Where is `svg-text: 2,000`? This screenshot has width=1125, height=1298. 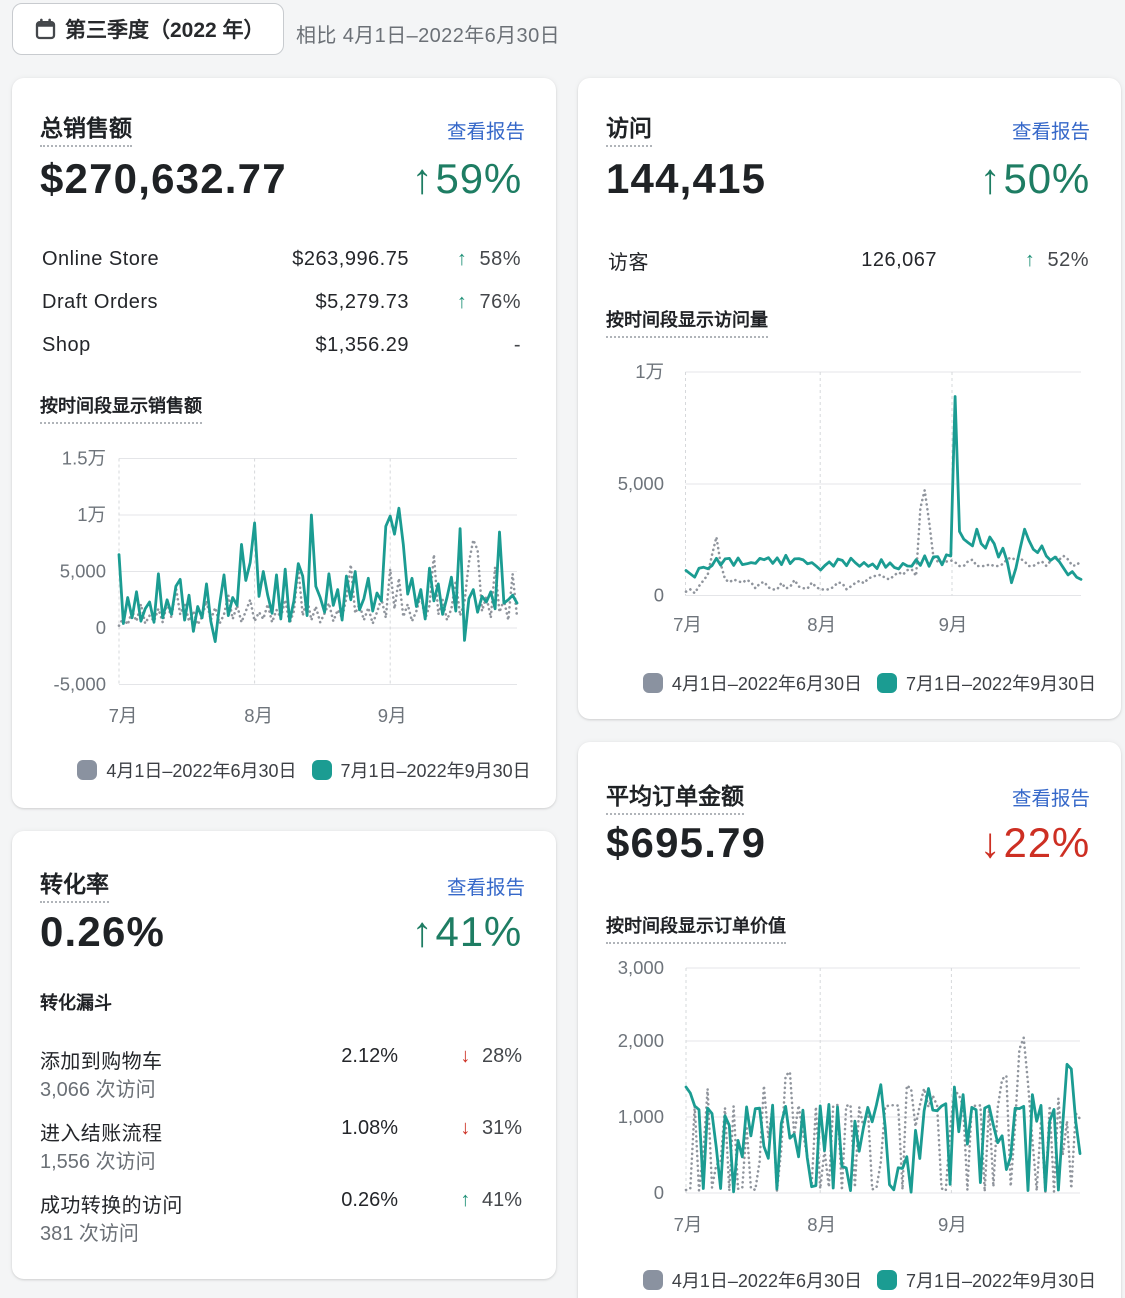
svg-text: 2,000 is located at coordinates (641, 1040).